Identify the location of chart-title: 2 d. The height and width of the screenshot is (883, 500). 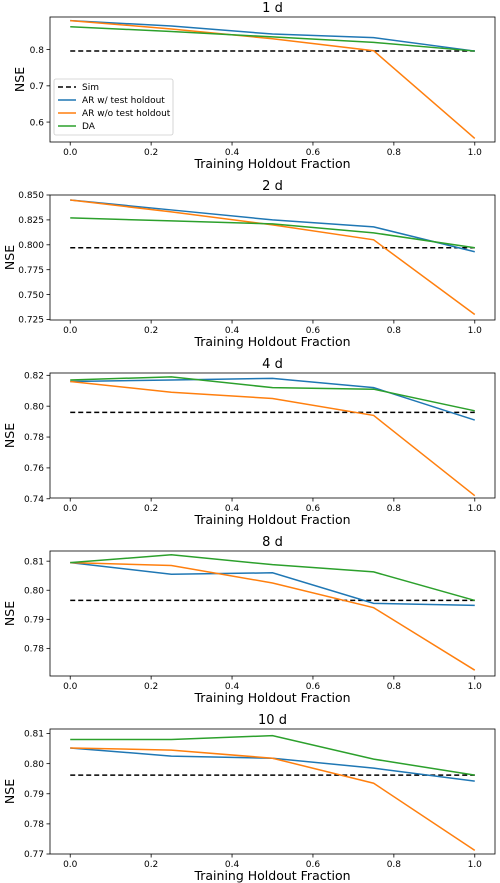
(272, 186).